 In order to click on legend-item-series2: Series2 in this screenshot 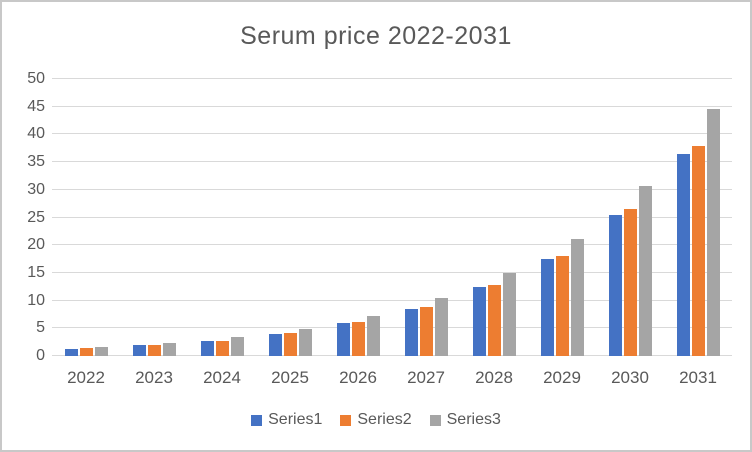, I will do `click(376, 420)`.